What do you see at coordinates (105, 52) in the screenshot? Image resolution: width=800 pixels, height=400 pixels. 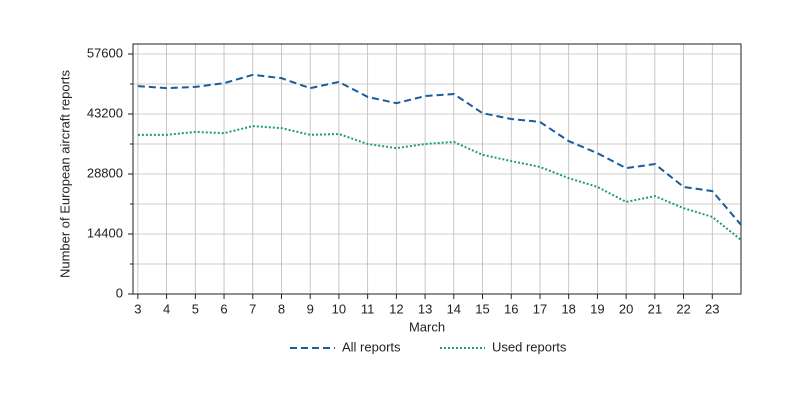 I see `y-tick-label: 57600` at bounding box center [105, 52].